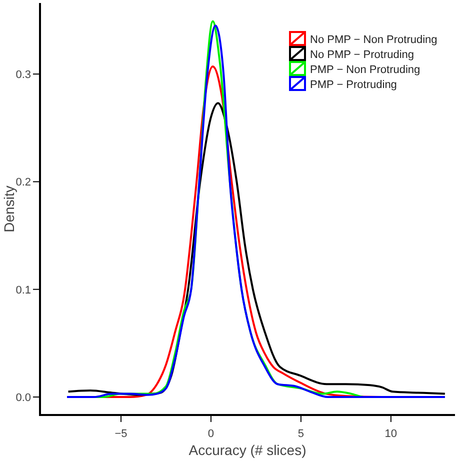  Describe the element at coordinates (23, 398) in the screenshot. I see `y-tick-label: 0.0` at that location.